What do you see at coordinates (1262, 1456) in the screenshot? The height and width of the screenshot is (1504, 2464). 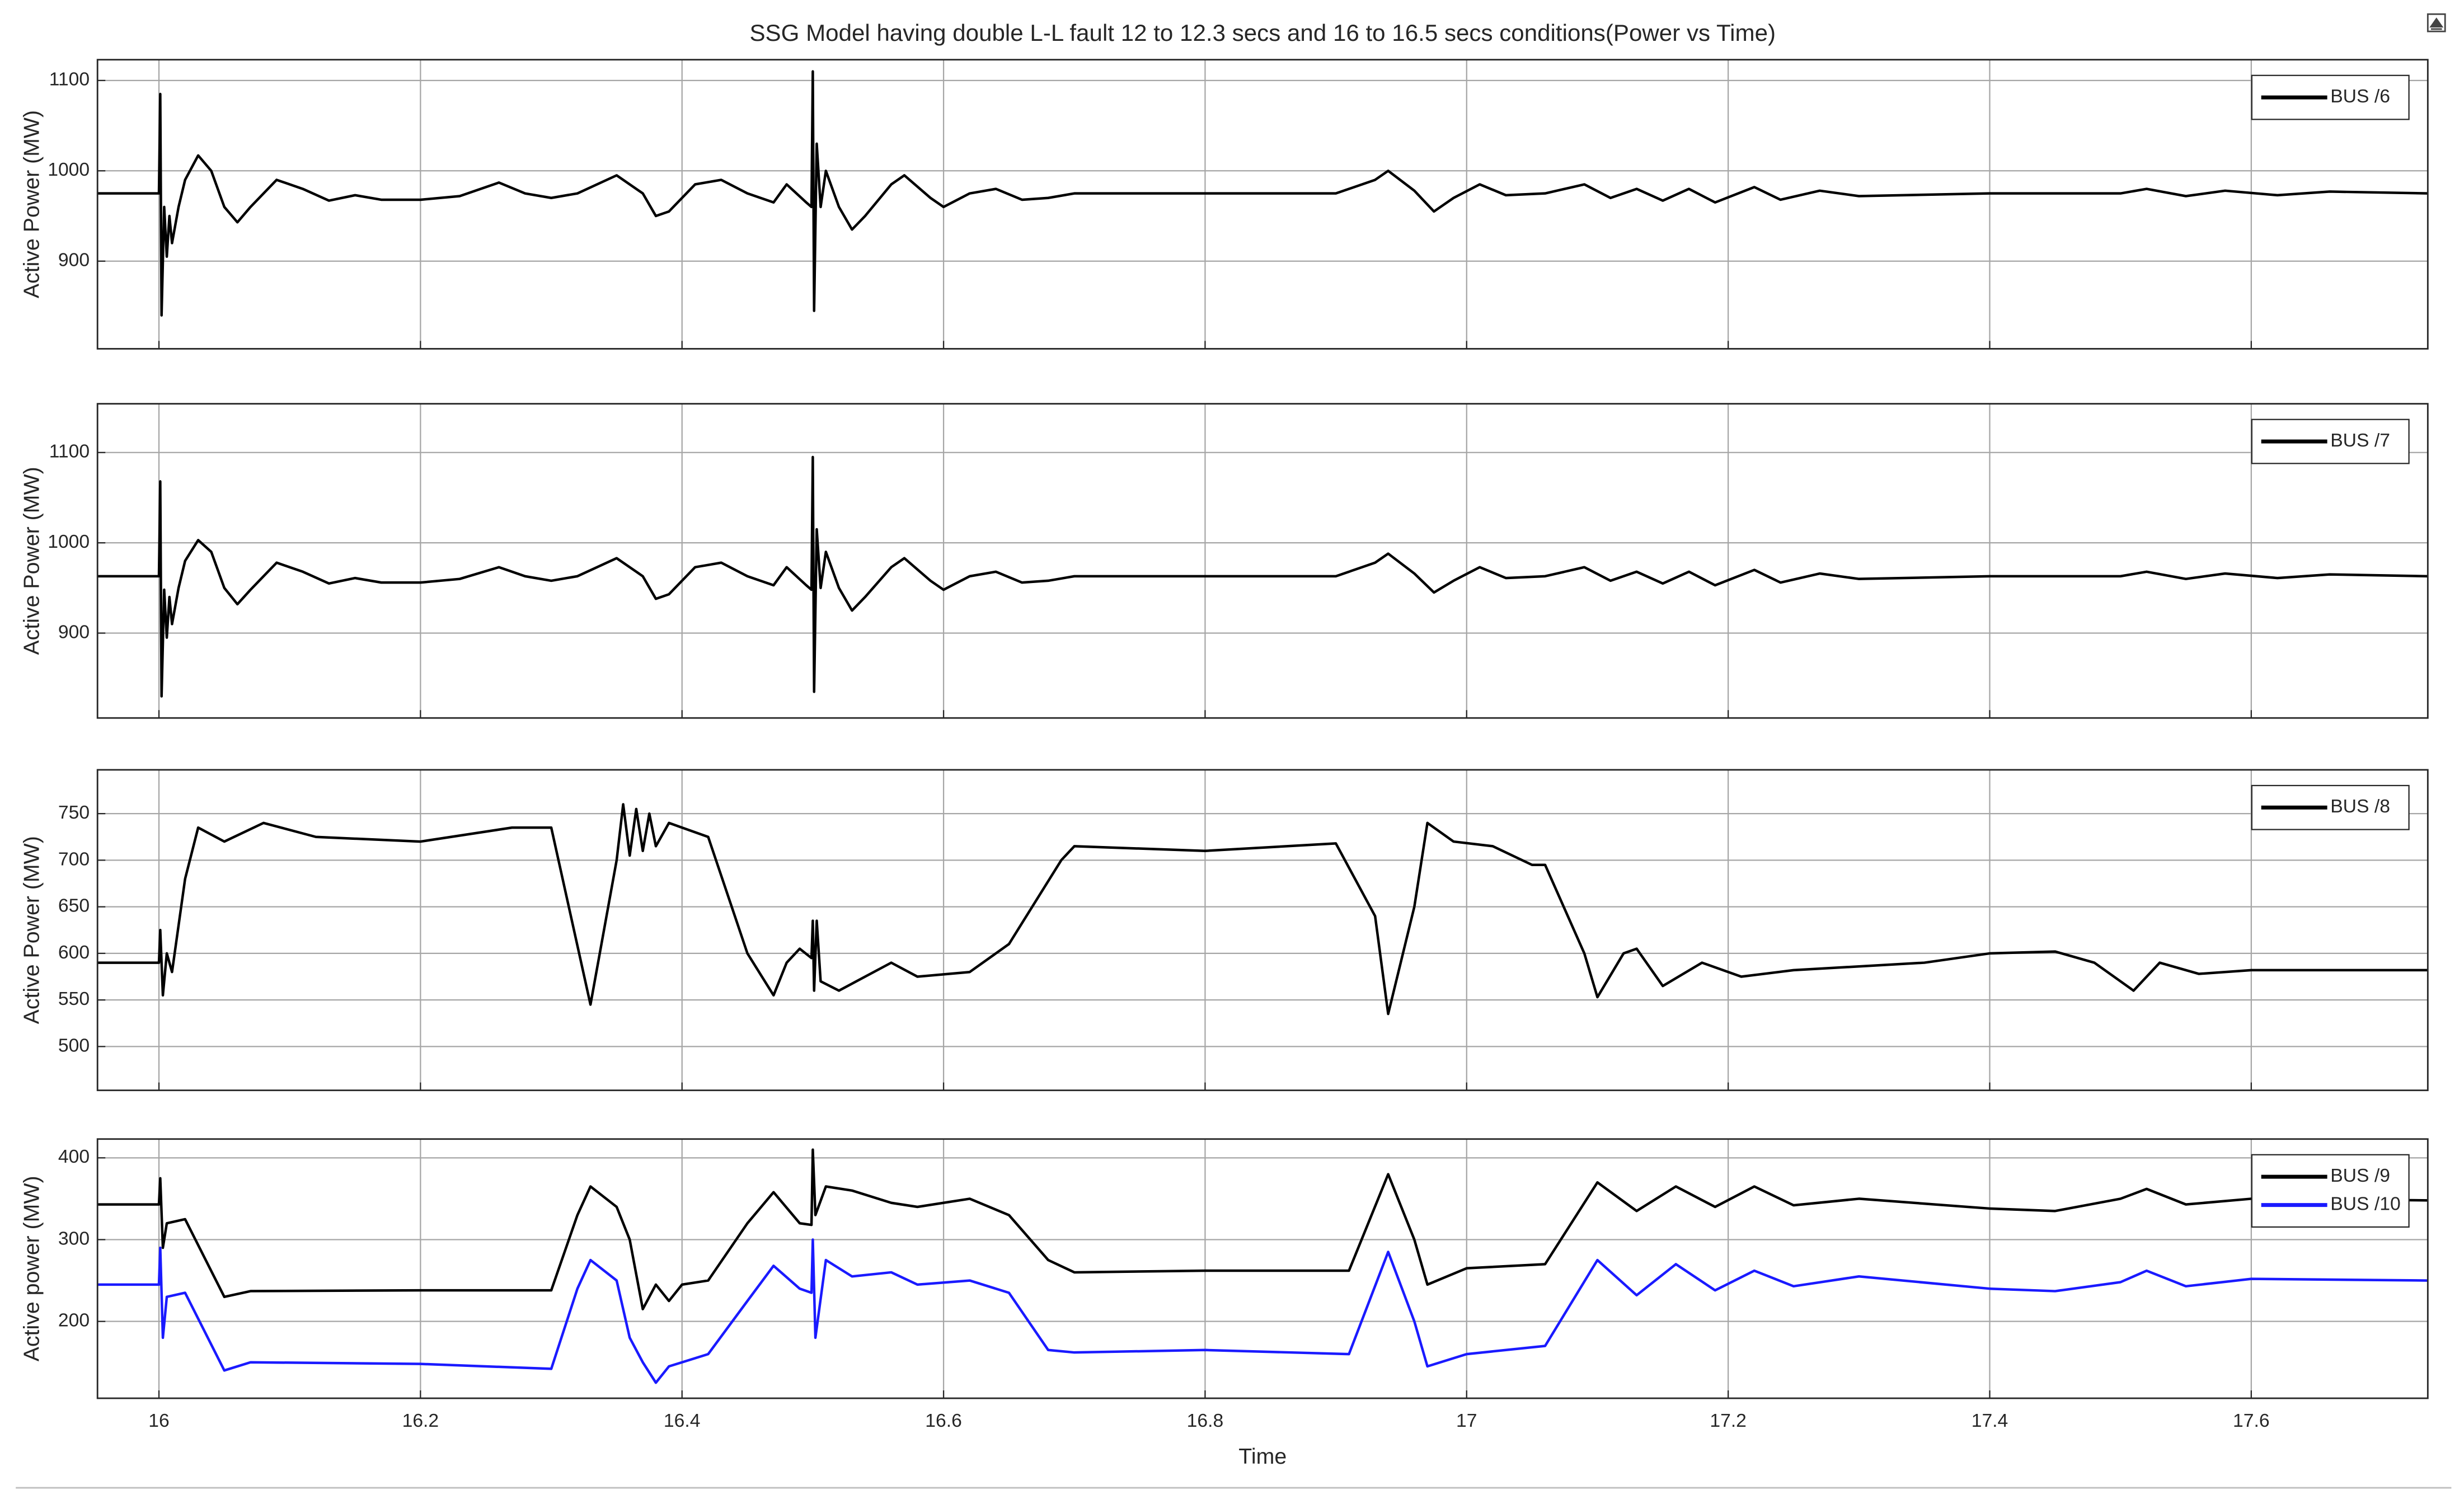 I see `x-axis-label: Time` at bounding box center [1262, 1456].